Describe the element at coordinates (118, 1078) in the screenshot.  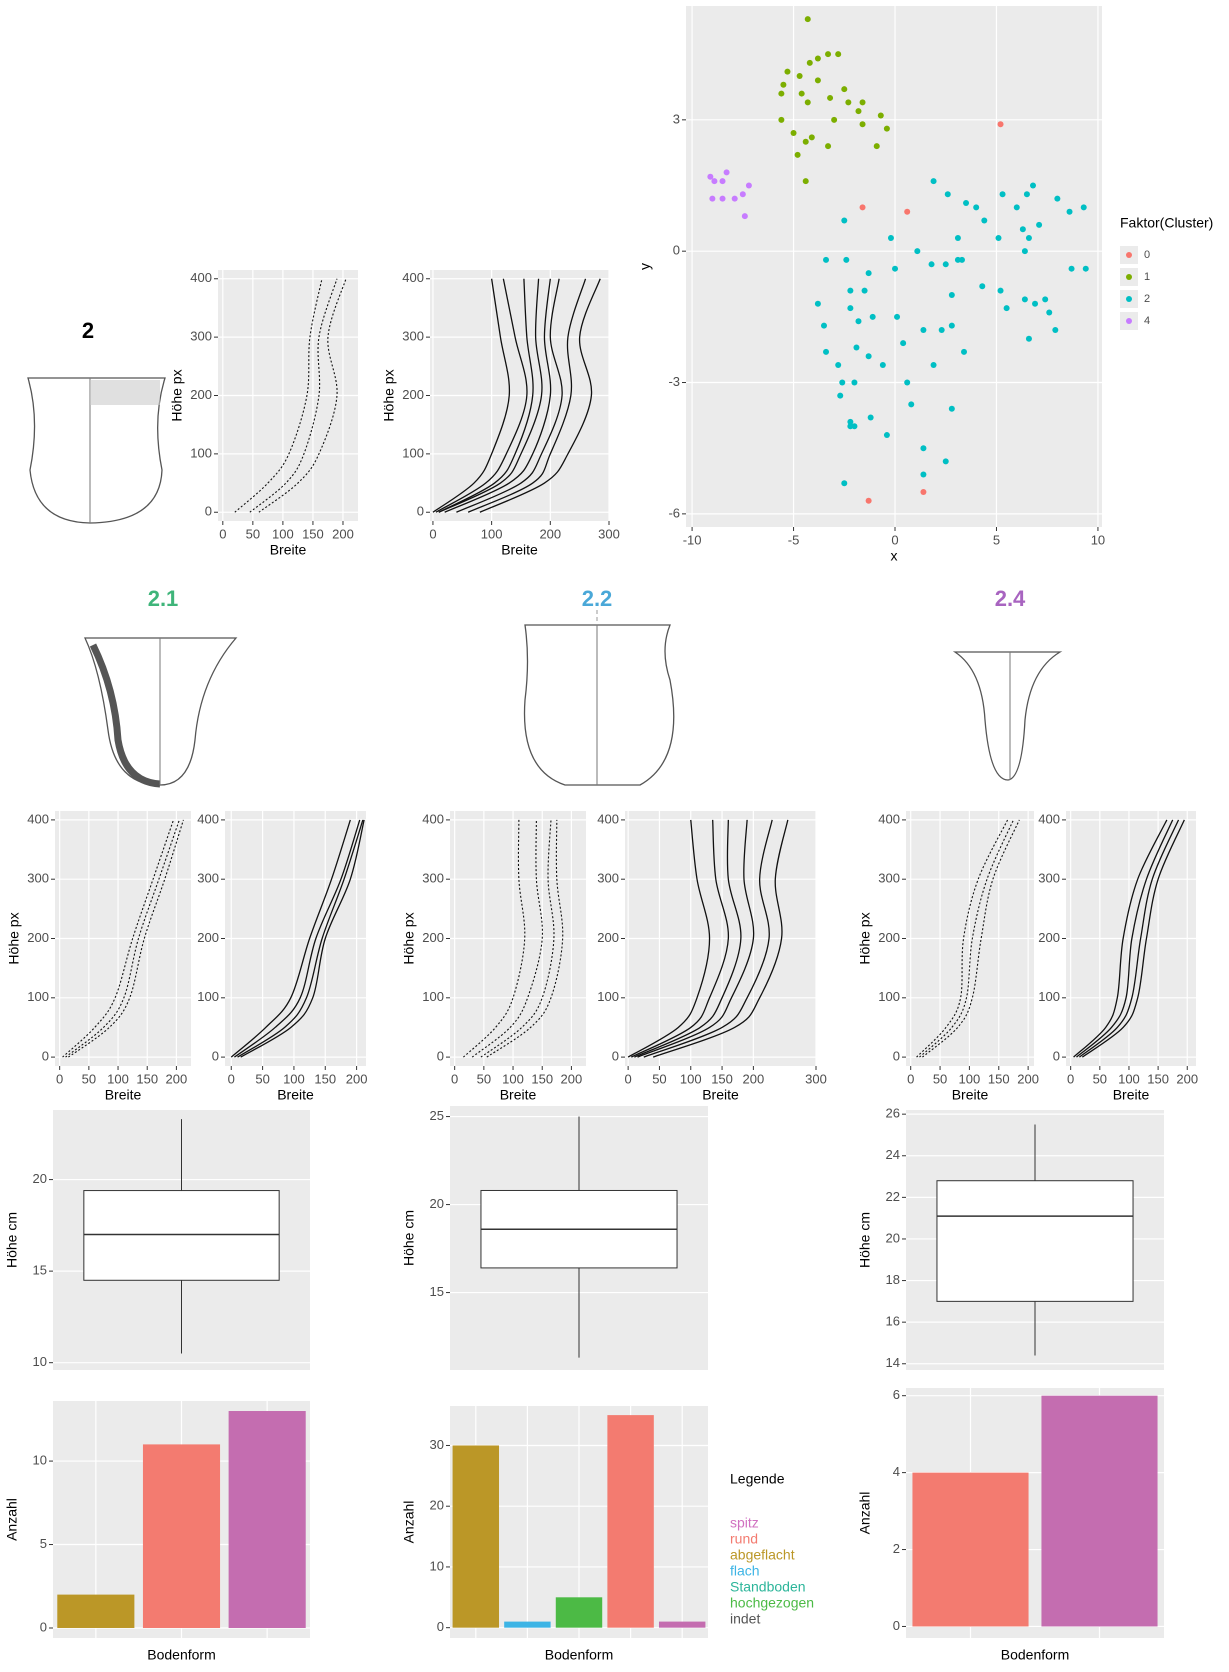
I see `x-tick-label: 100` at that location.